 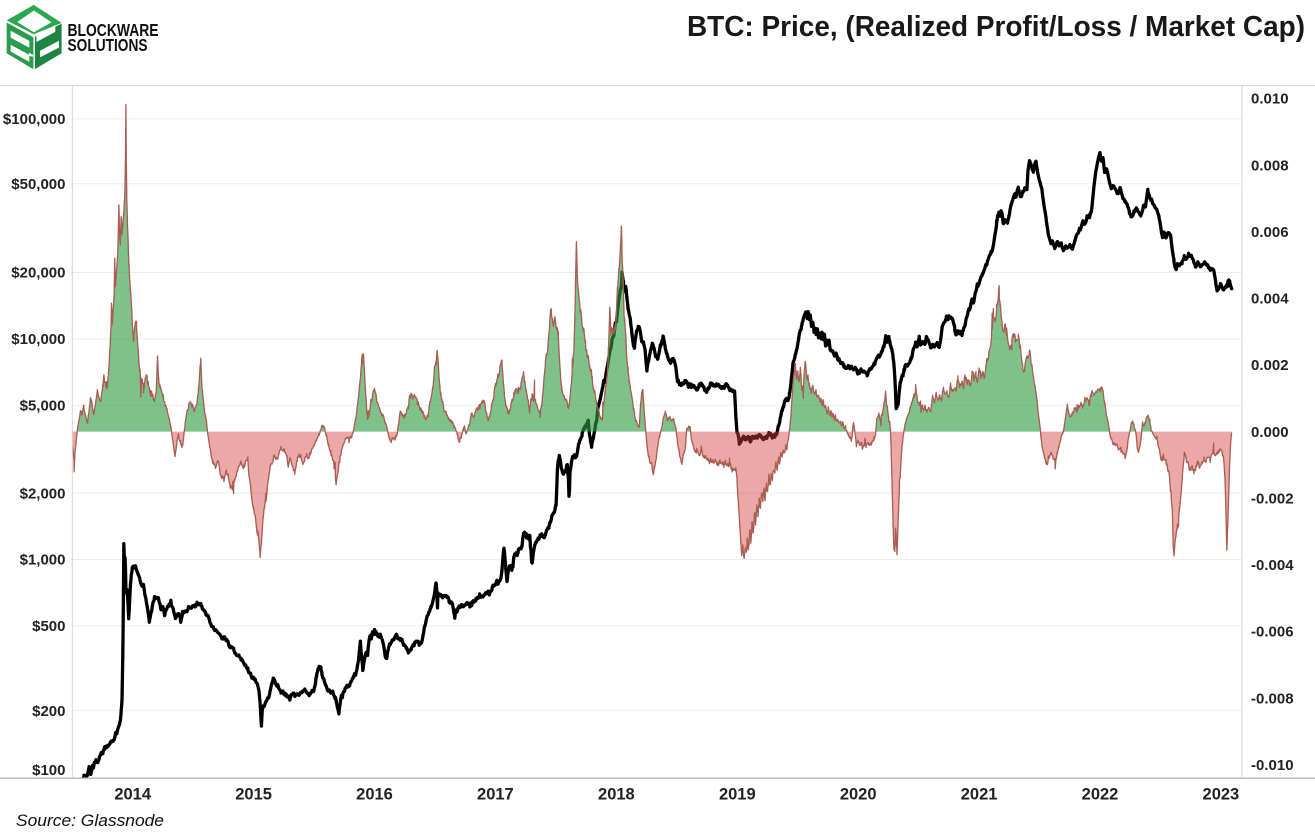 I want to click on svg-text: 2022, so click(x=1100, y=795).